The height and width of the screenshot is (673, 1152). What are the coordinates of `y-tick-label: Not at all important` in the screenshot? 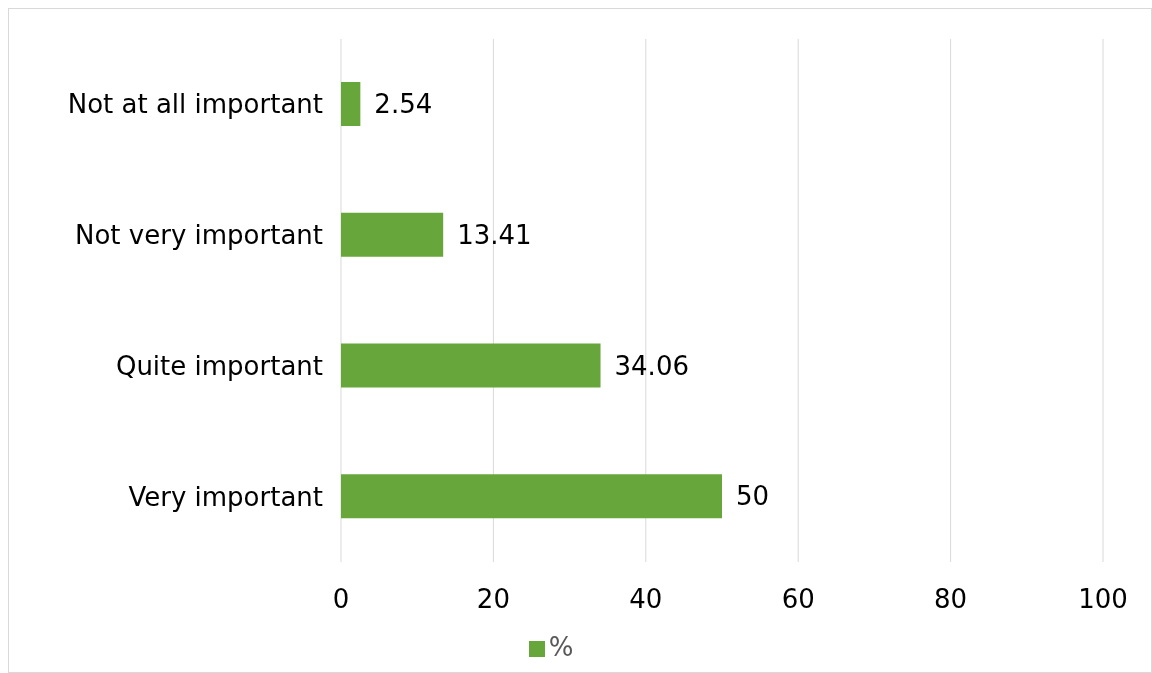 It's located at (195, 104).